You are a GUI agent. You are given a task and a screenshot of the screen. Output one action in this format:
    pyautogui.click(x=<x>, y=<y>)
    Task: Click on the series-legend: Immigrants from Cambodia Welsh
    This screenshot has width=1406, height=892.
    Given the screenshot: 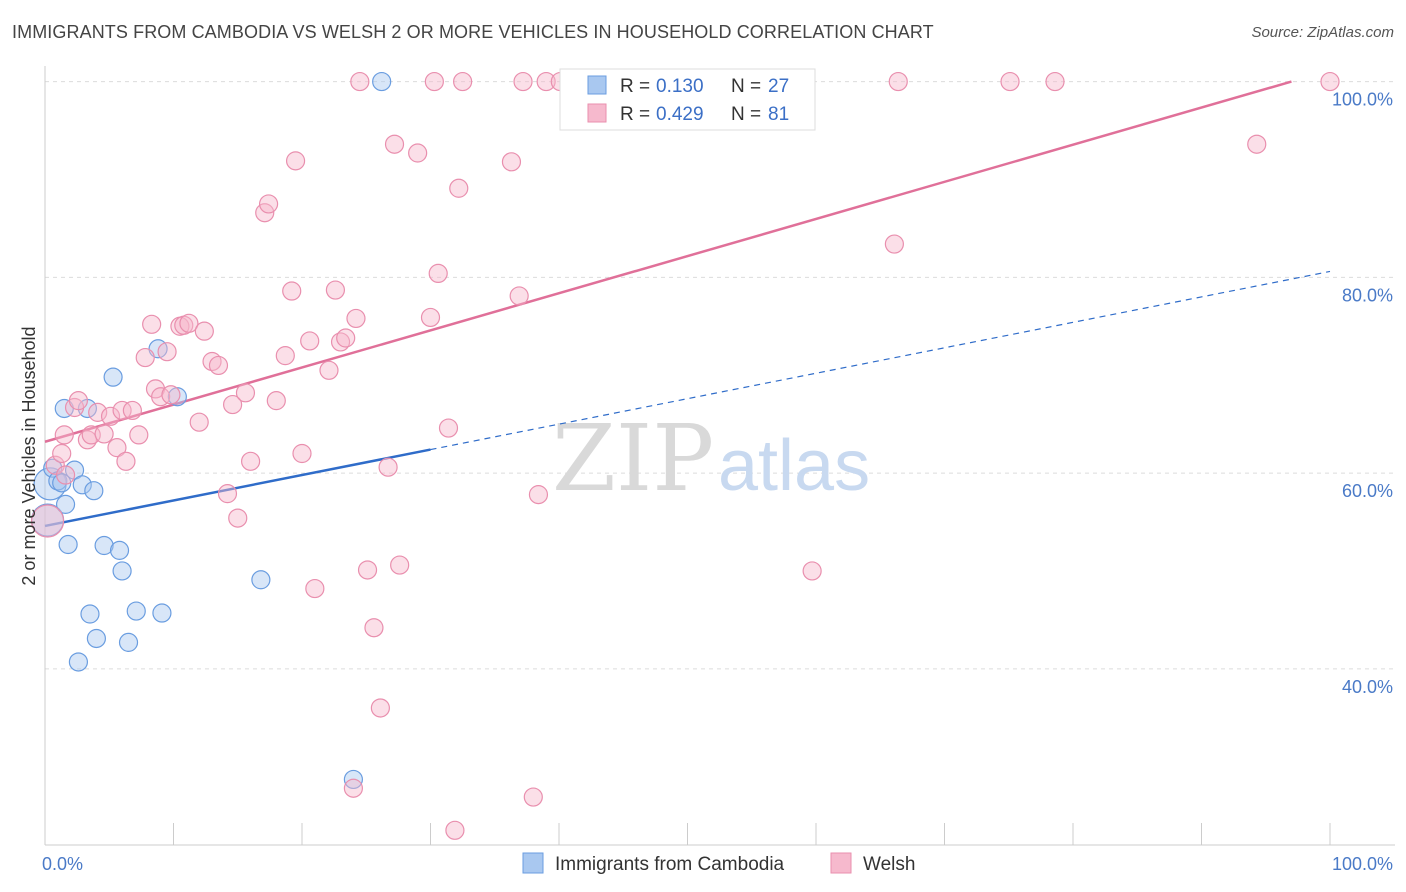 What is the action you would take?
    pyautogui.click(x=718, y=863)
    